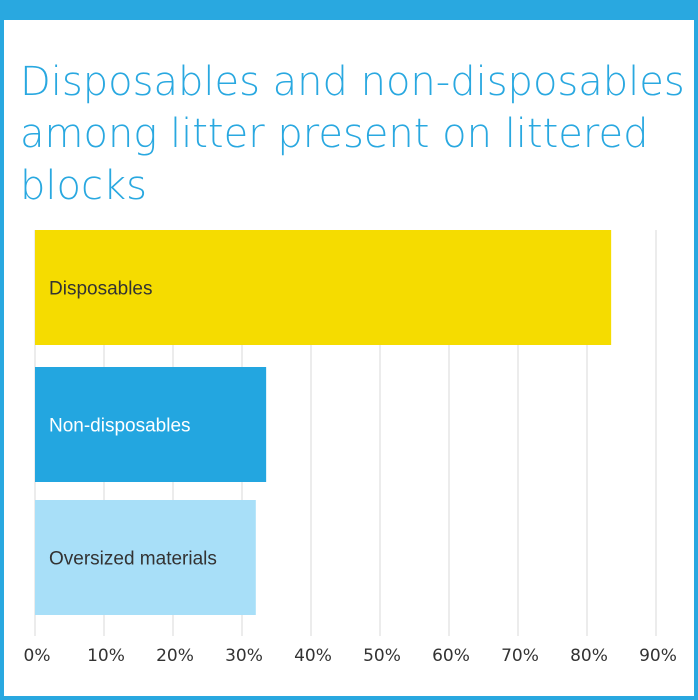 This screenshot has height=700, width=698. I want to click on bar-oversized-materials, so click(145, 557).